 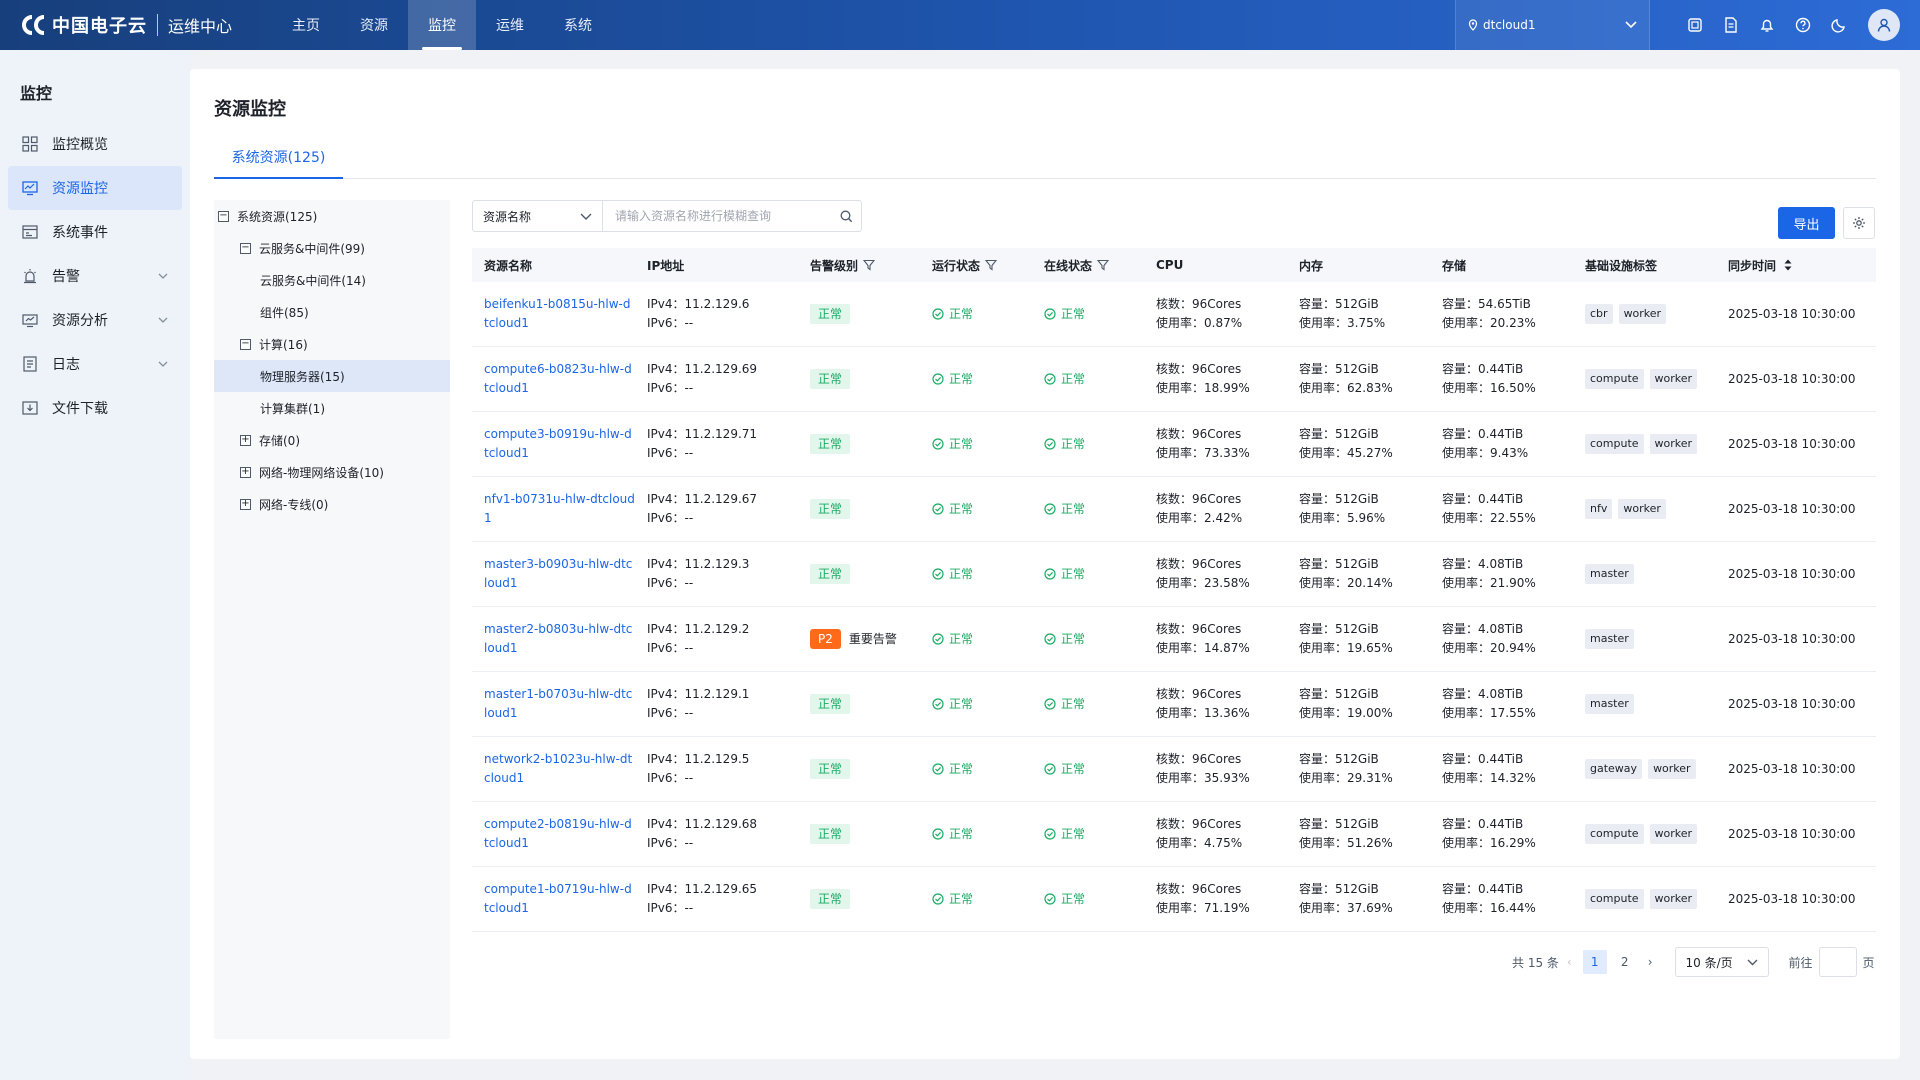 I want to click on column-settings-button, so click(x=1859, y=223).